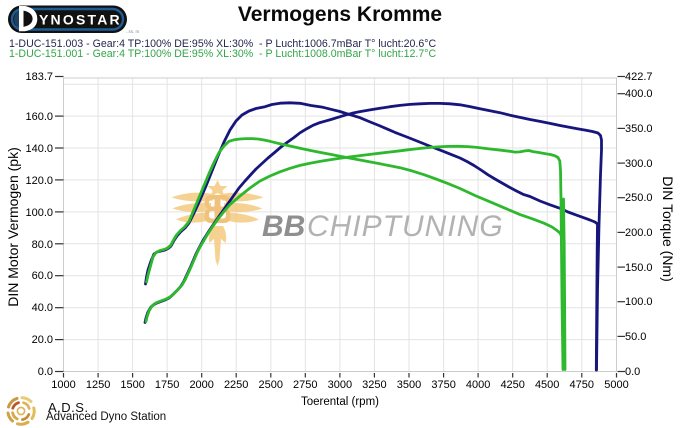  Describe the element at coordinates (80, 20) in the screenshot. I see `svg-text: YNOSTAR` at that location.